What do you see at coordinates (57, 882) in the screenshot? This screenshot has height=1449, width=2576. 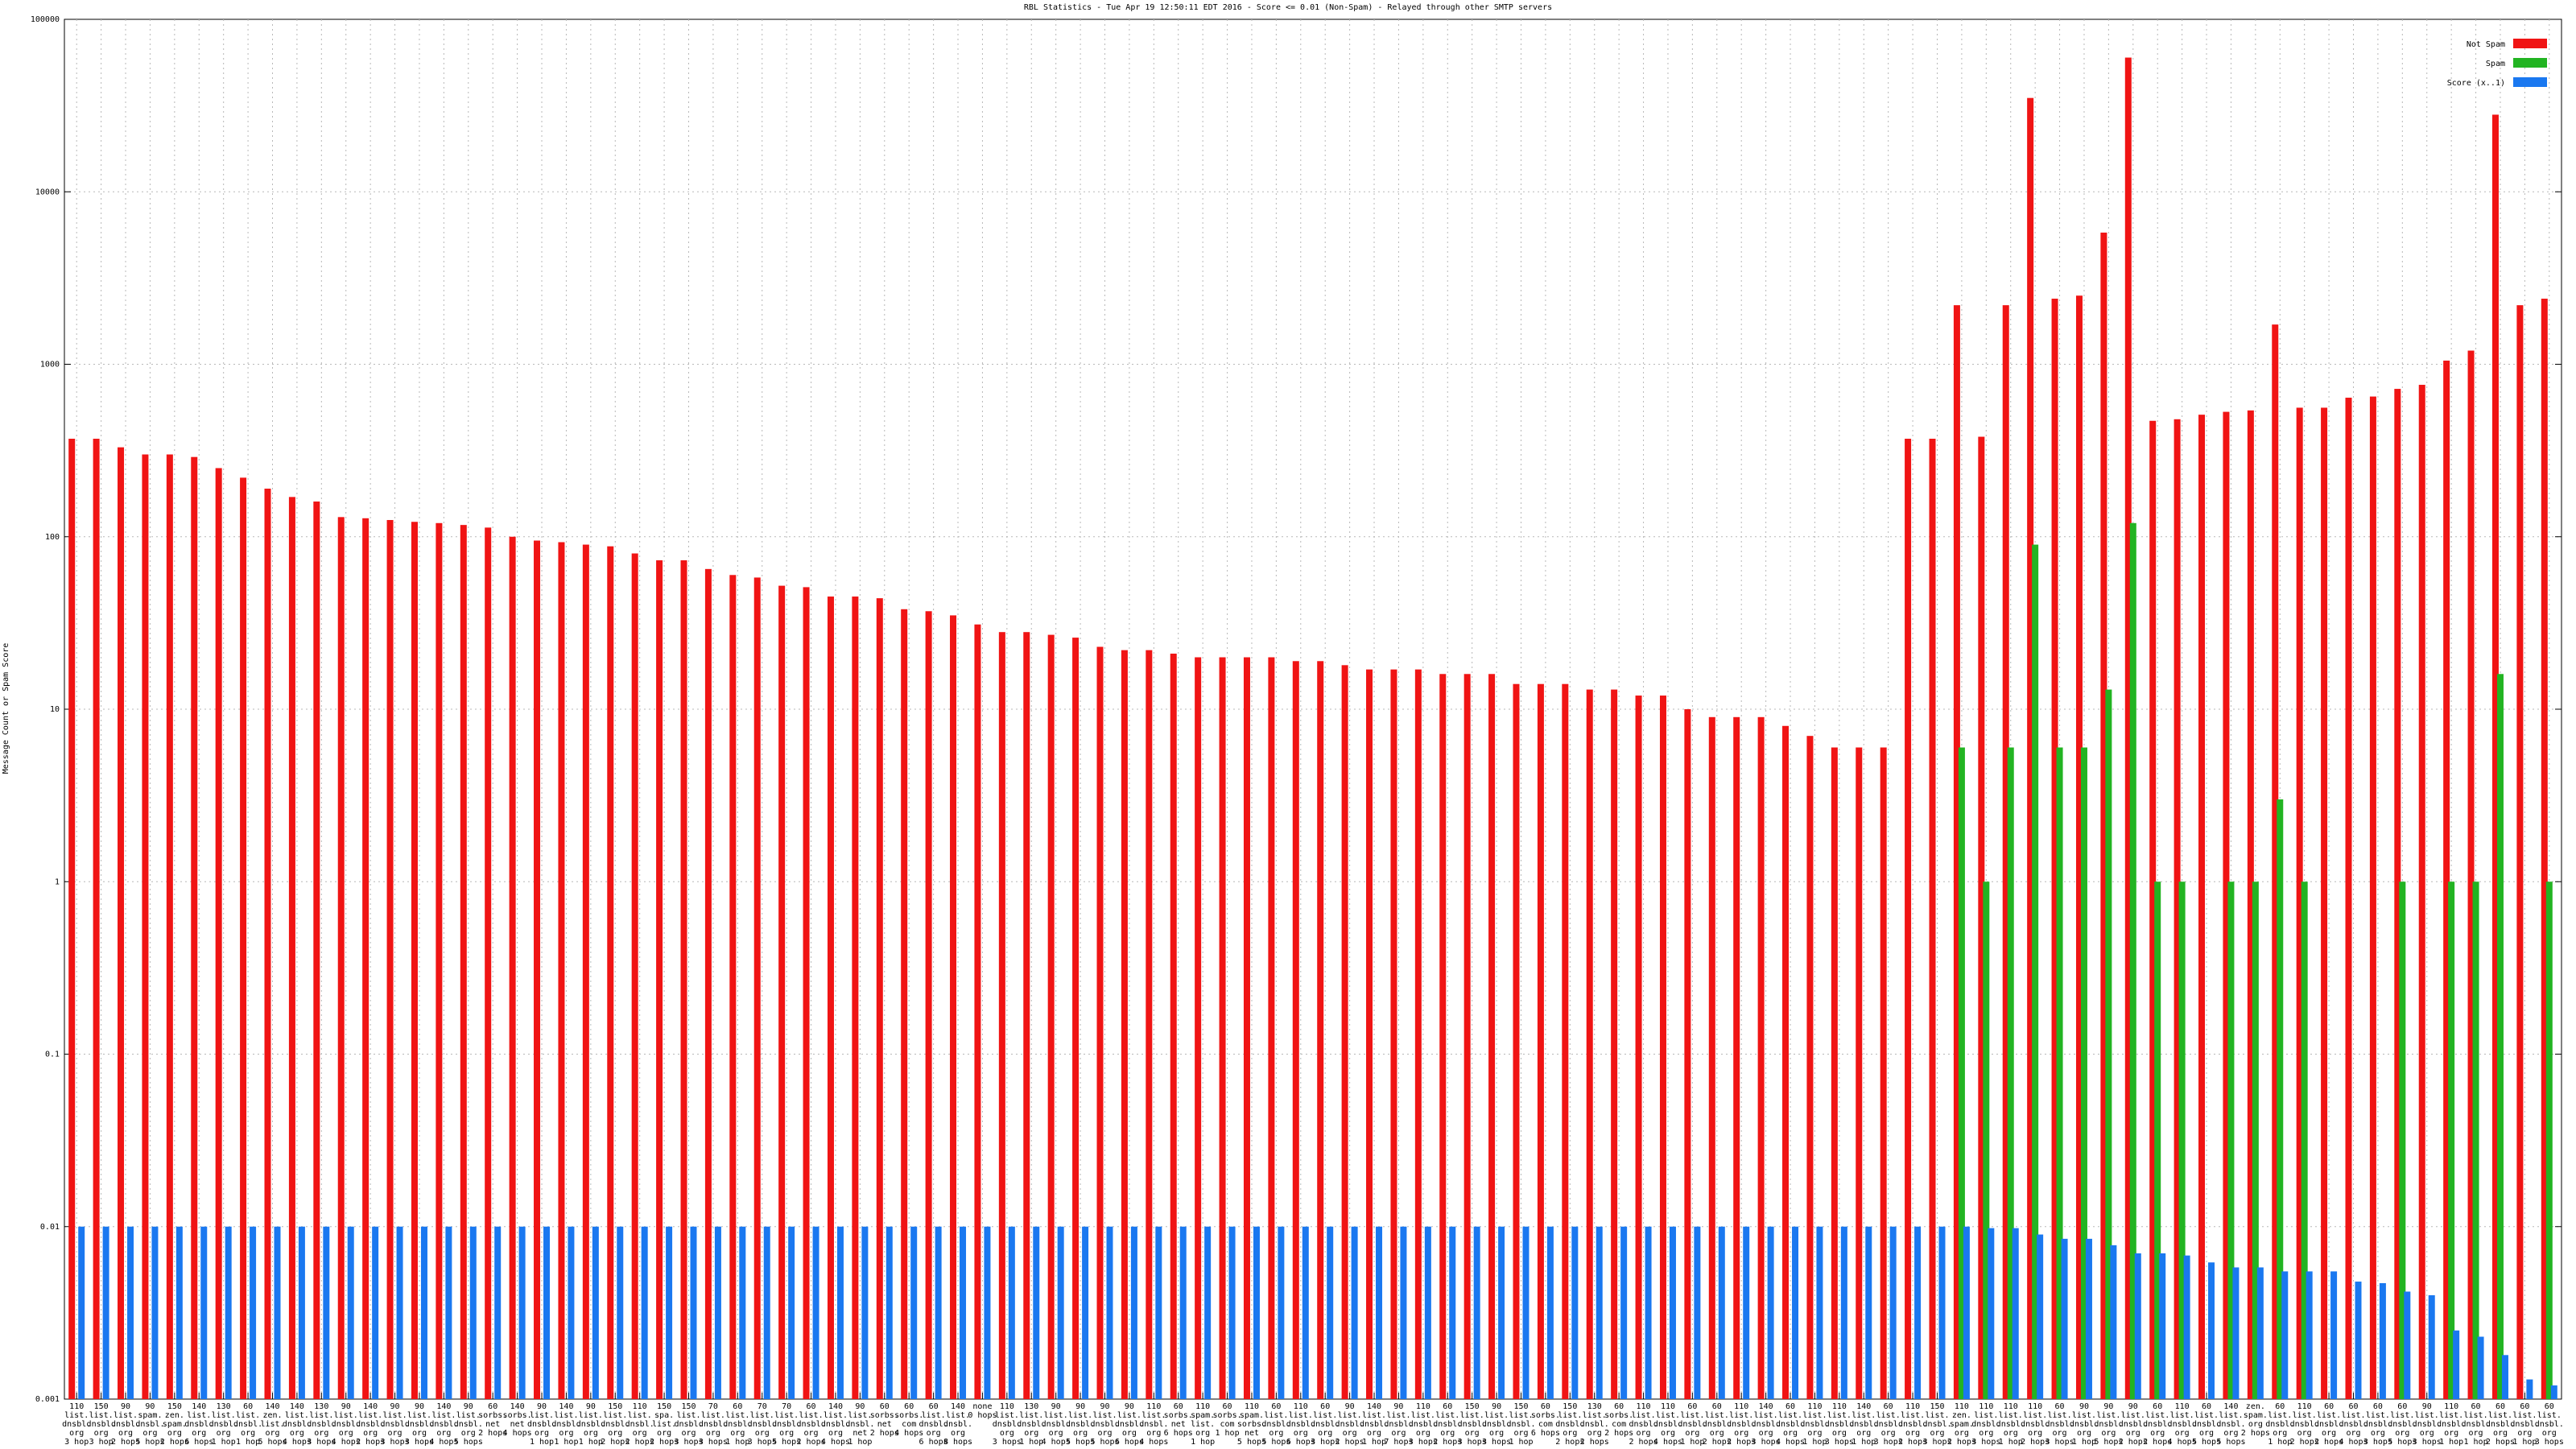 I see `y-tick-label: 1` at bounding box center [57, 882].